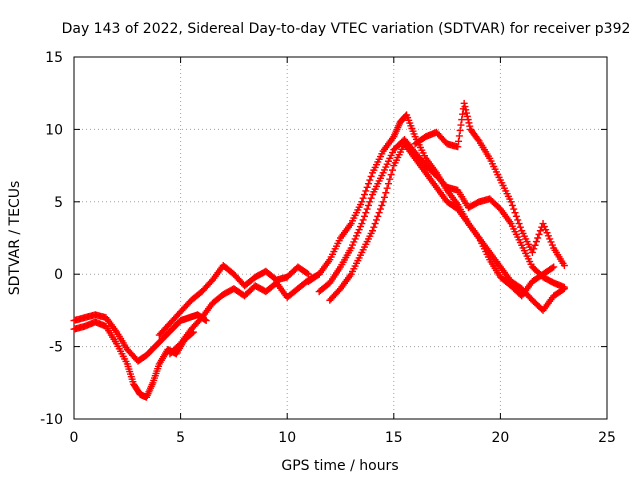 The image size is (640, 480). I want to click on x-tick-label: 20, so click(500, 438).